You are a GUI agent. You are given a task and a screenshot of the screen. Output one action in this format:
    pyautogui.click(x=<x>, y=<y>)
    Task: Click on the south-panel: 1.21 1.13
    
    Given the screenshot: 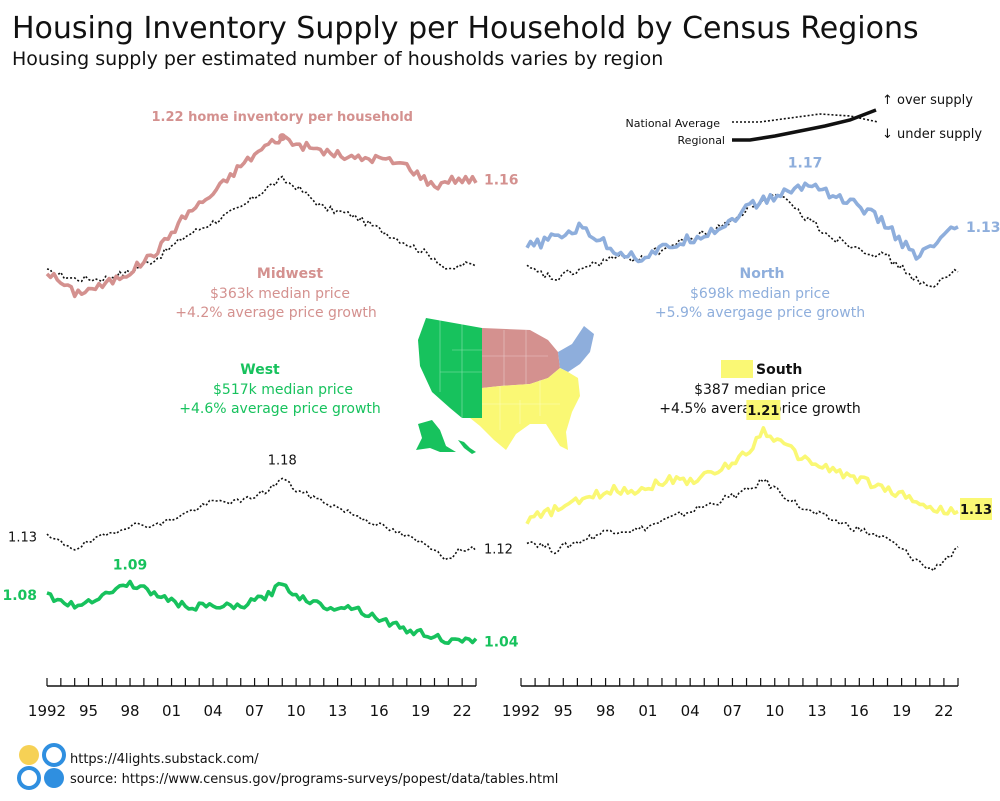 What is the action you would take?
    pyautogui.click(x=758, y=486)
    